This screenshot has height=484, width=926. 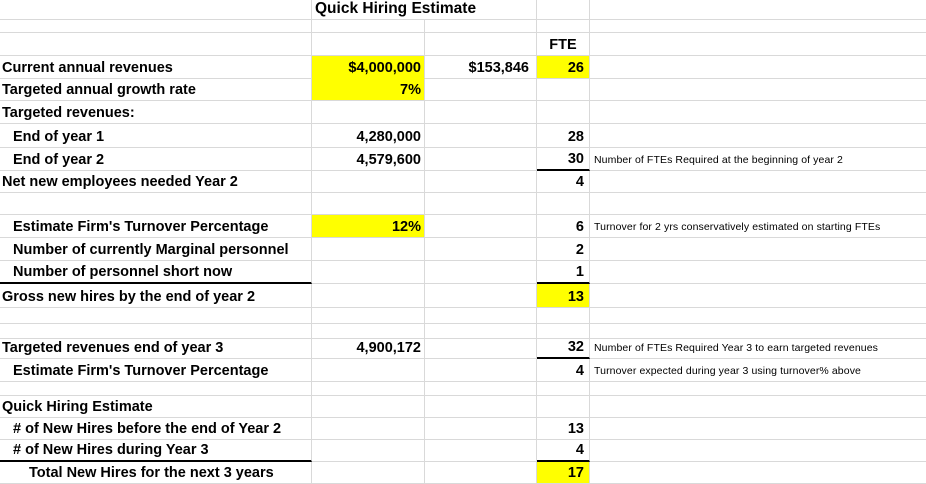 What do you see at coordinates (481, 182) in the screenshot?
I see `cell-c9` at bounding box center [481, 182].